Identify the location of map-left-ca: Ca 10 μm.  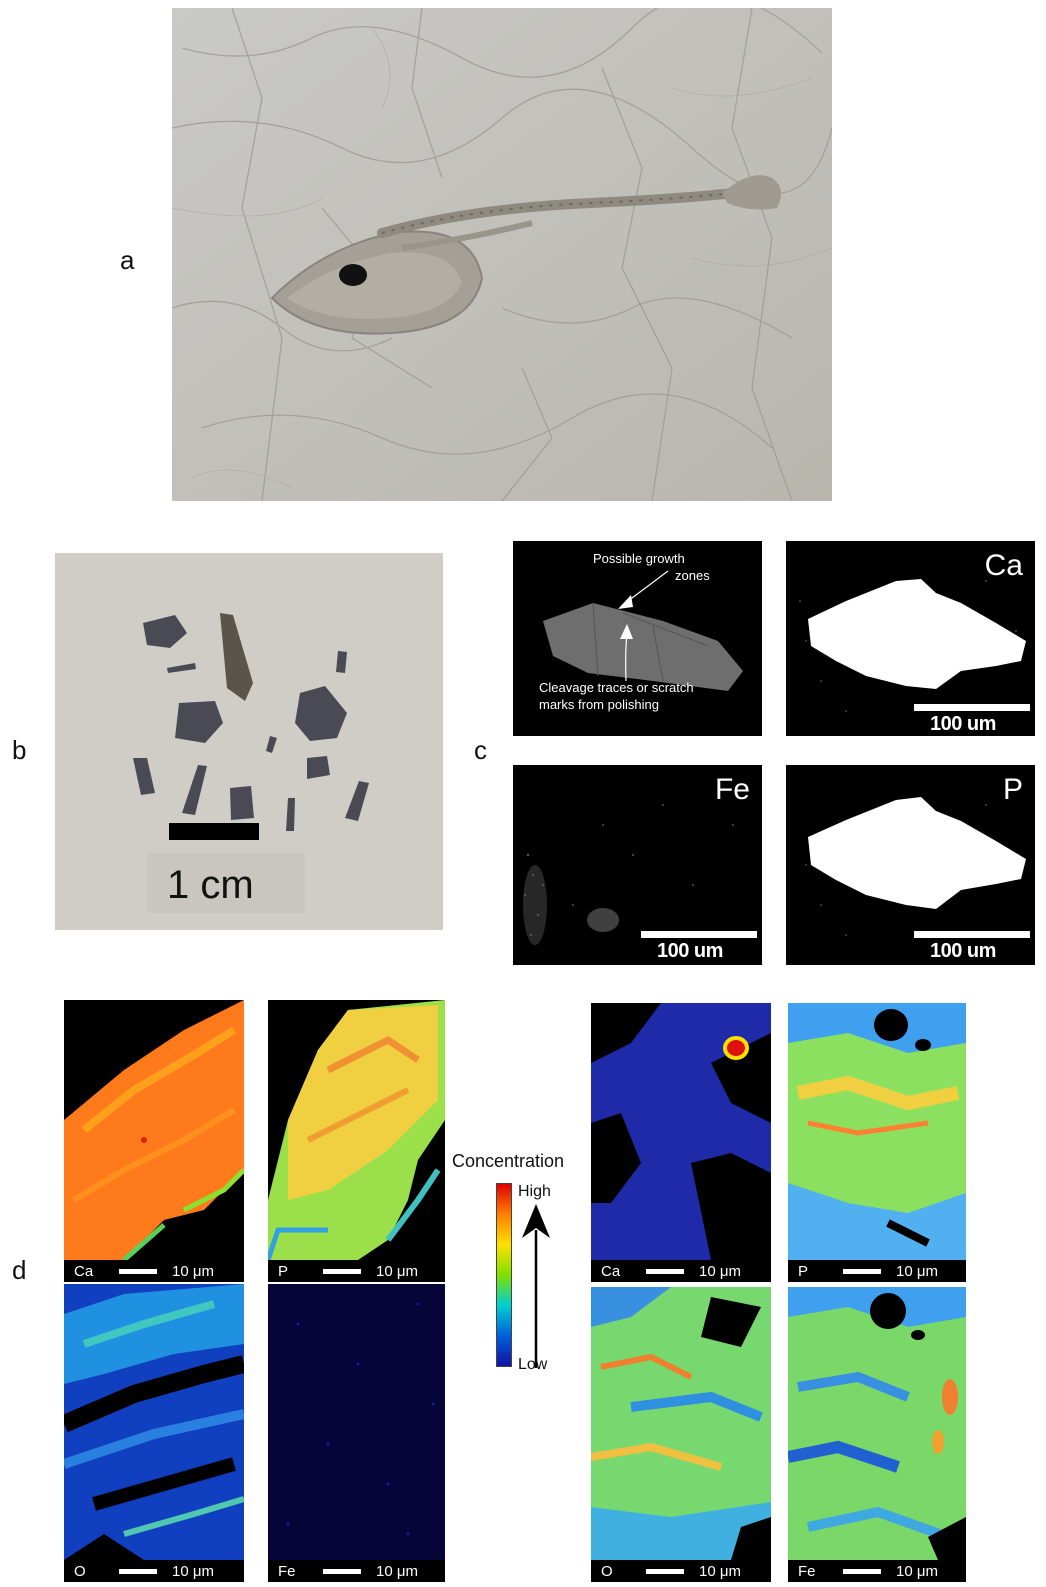
(154, 1141).